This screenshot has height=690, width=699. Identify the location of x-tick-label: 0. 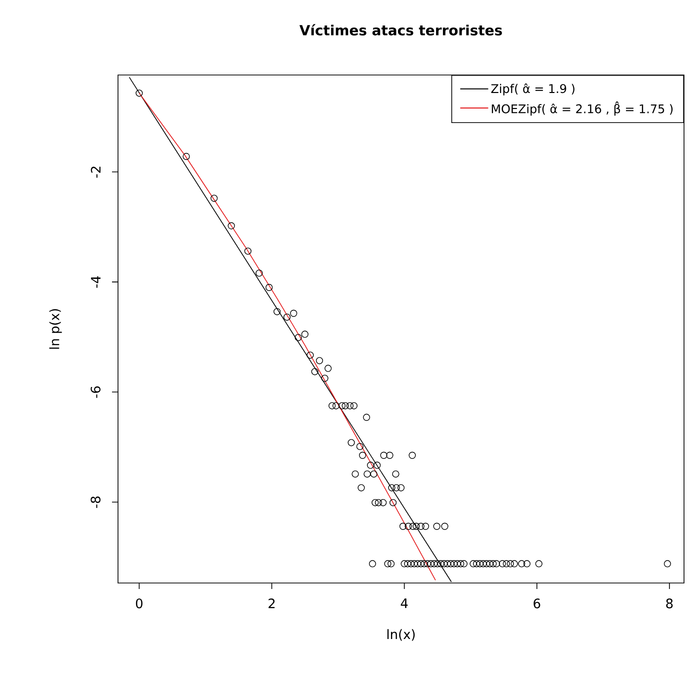
(139, 603).